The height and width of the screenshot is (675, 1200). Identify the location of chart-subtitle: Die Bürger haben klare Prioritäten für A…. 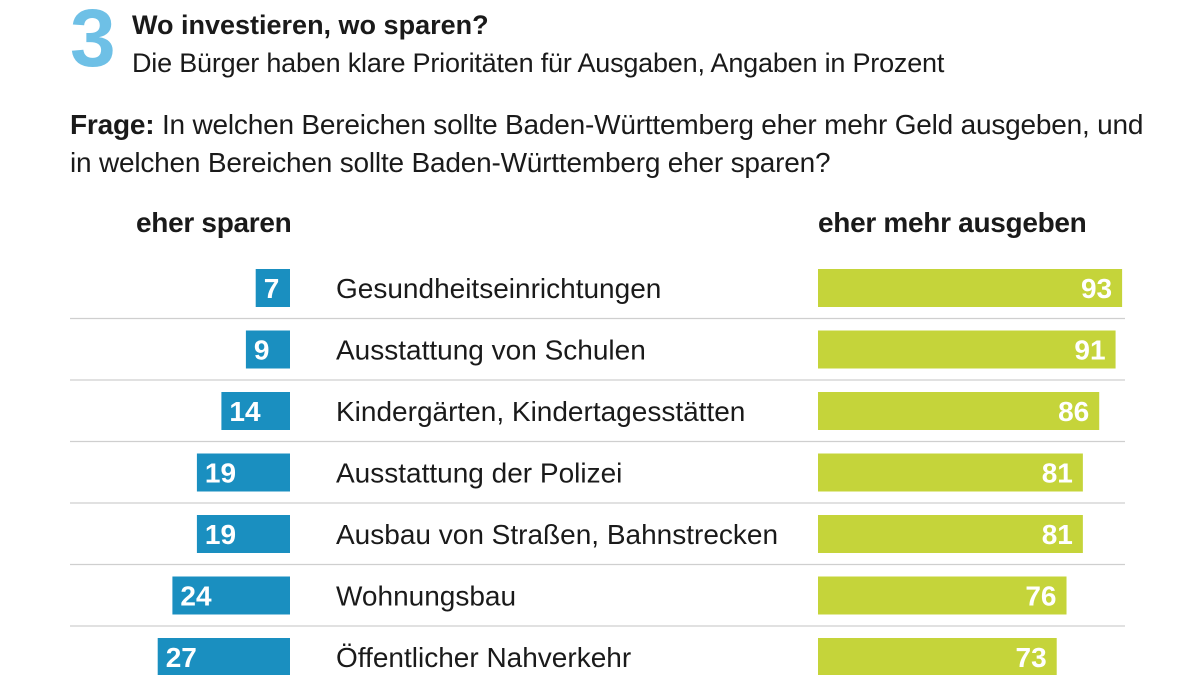
(538, 63).